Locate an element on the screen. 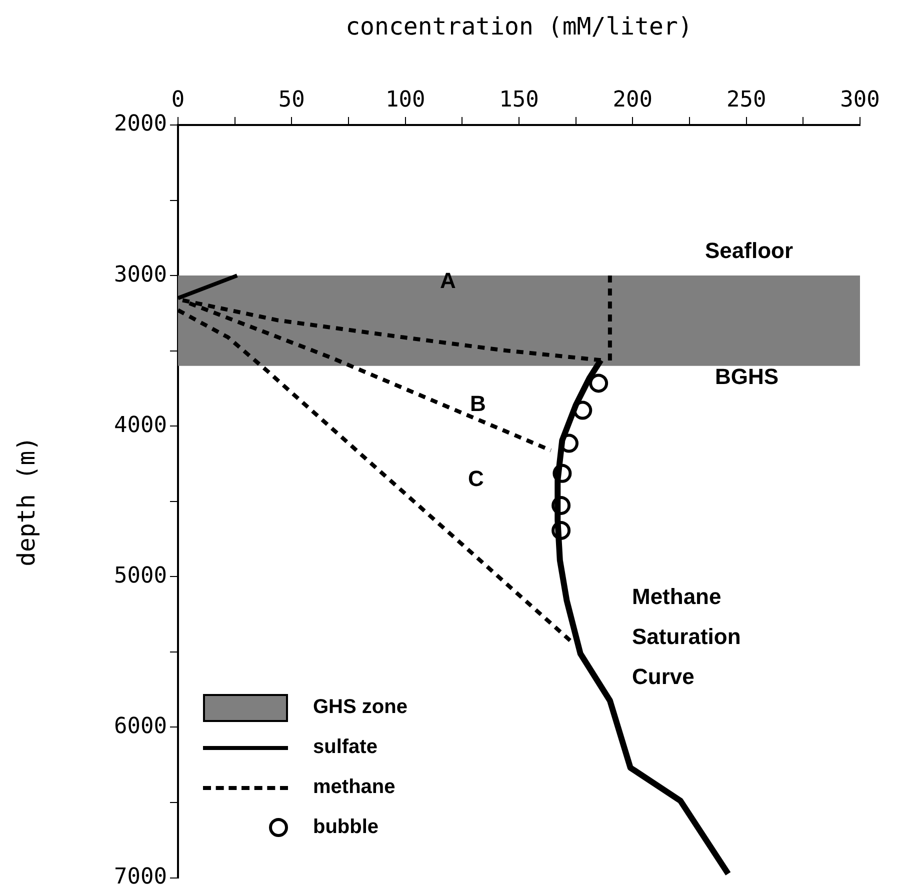 The image size is (899, 894). x-axis-title: concentration (mM/liter) is located at coordinates (519, 26).